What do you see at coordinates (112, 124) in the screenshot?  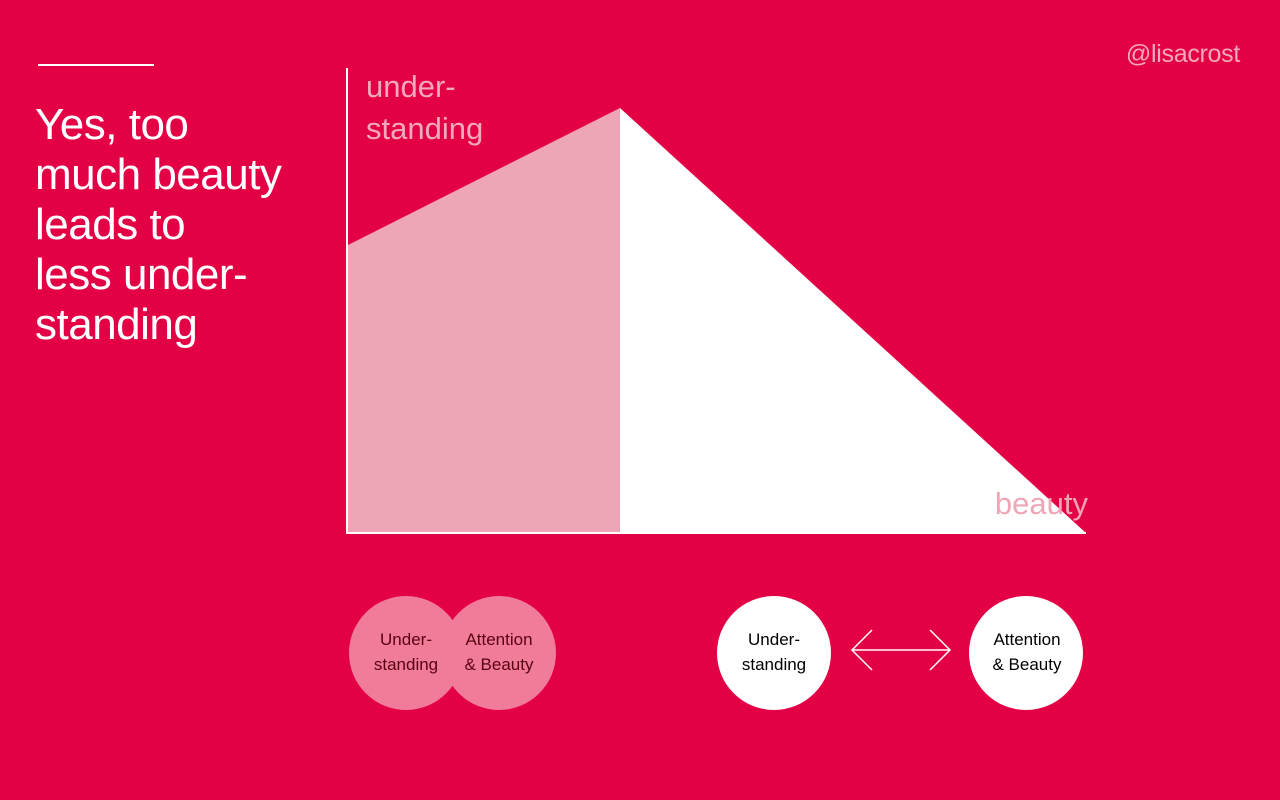 I see `headline-line-1: Yes, too` at bounding box center [112, 124].